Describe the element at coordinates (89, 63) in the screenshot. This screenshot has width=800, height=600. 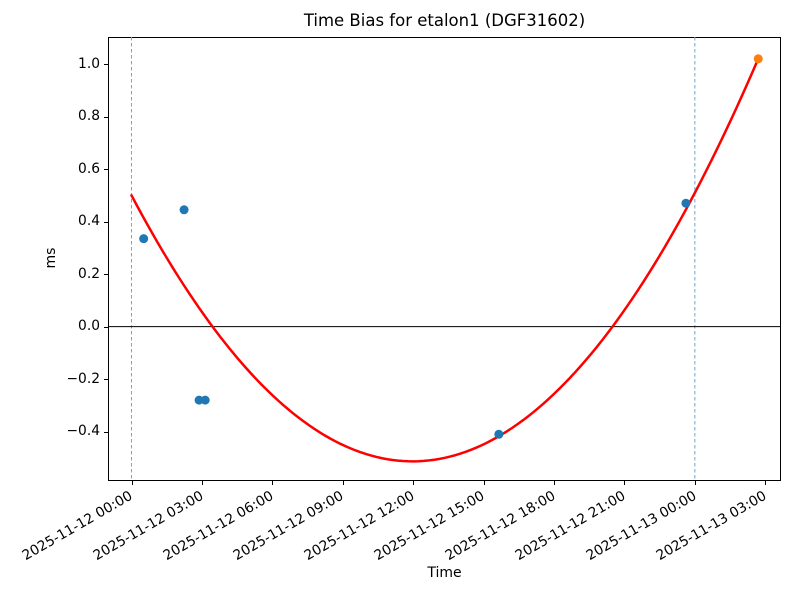
I see `y-tick-label: 1.0` at that location.